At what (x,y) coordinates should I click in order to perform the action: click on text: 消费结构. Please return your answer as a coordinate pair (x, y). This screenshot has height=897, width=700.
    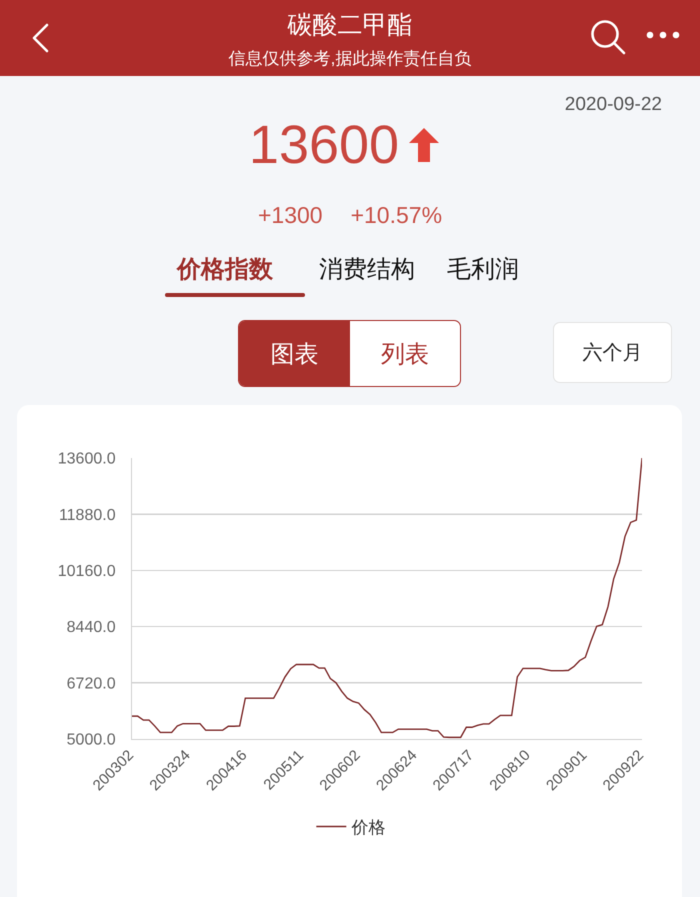
    Looking at the image, I should click on (367, 270).